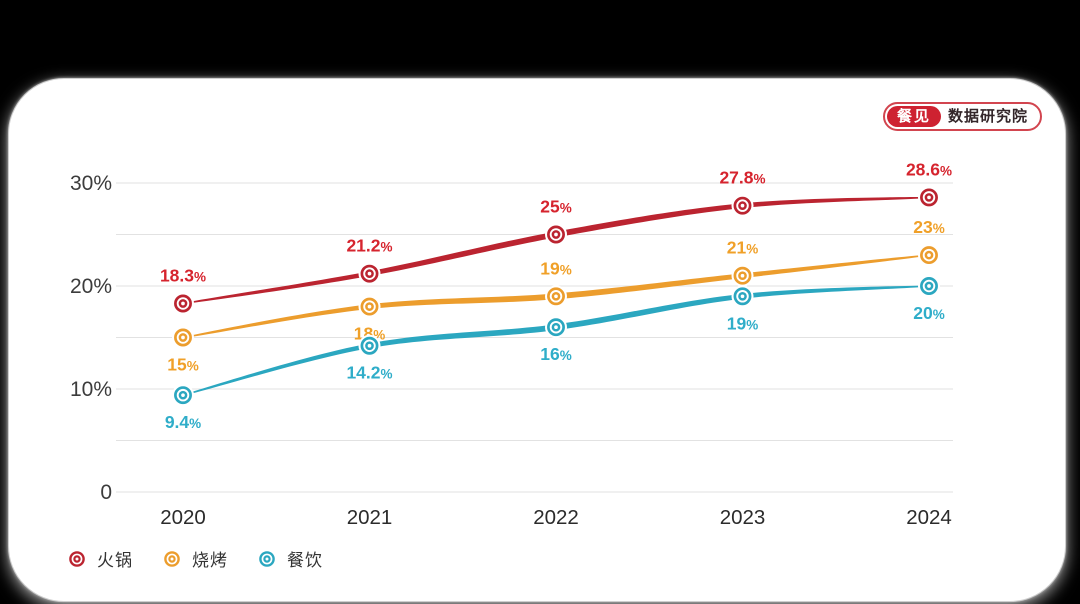 This screenshot has width=1080, height=604. I want to click on data-point-label-hotpot: 21.2%, so click(369, 246).